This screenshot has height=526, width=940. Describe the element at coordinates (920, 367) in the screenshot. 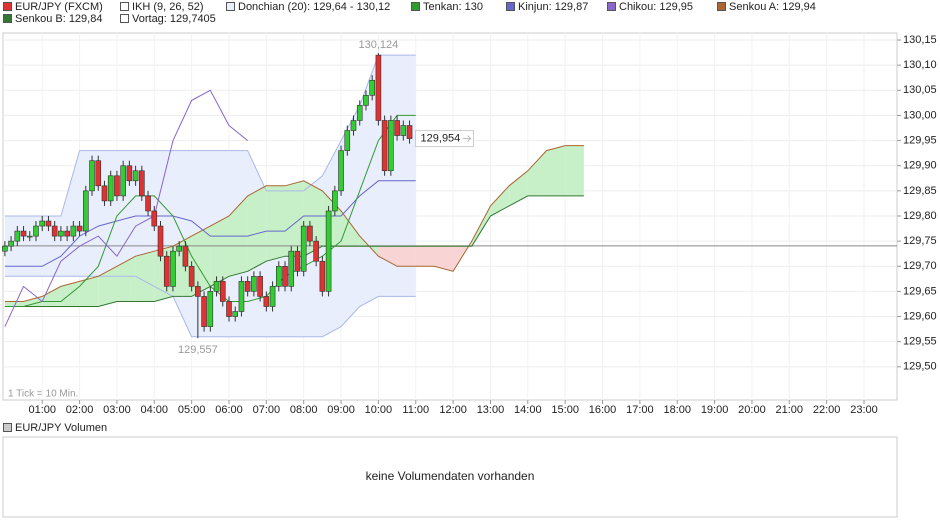

I see `y-tick-label: 129,50` at that location.